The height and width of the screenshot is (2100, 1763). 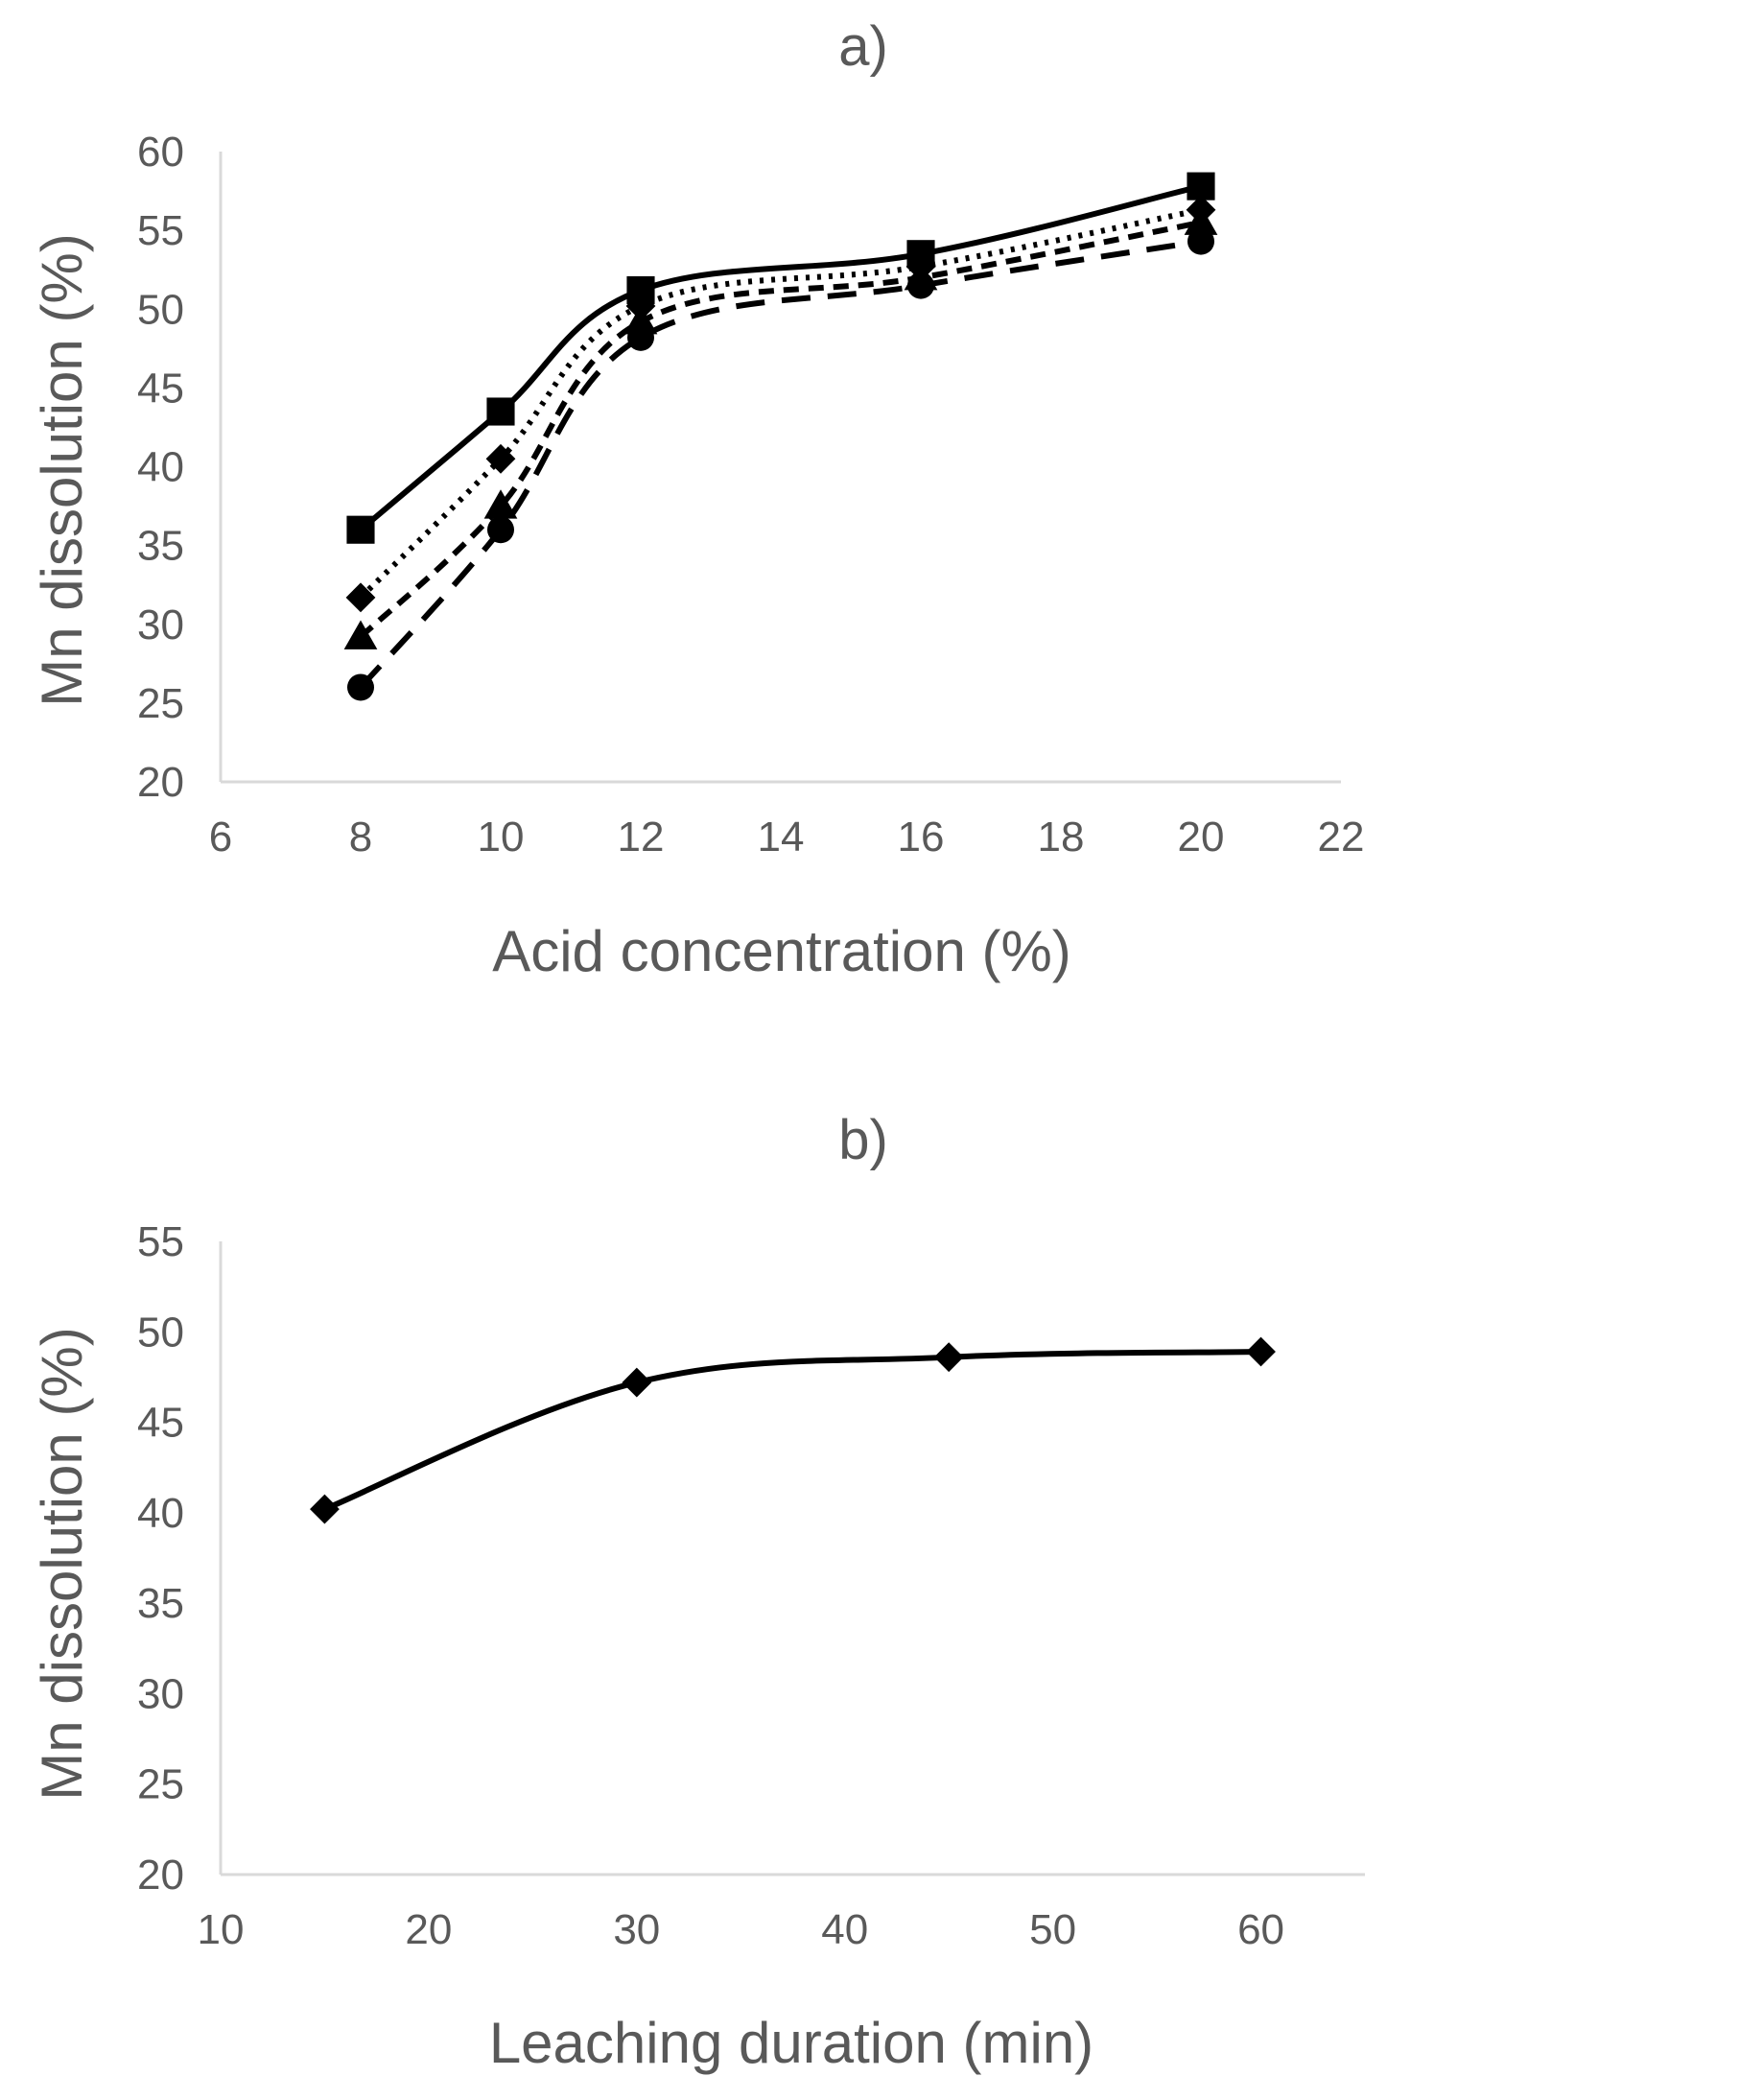 What do you see at coordinates (781, 951) in the screenshot?
I see `chart-a-x-axis-title: Acid concentration (%)` at bounding box center [781, 951].